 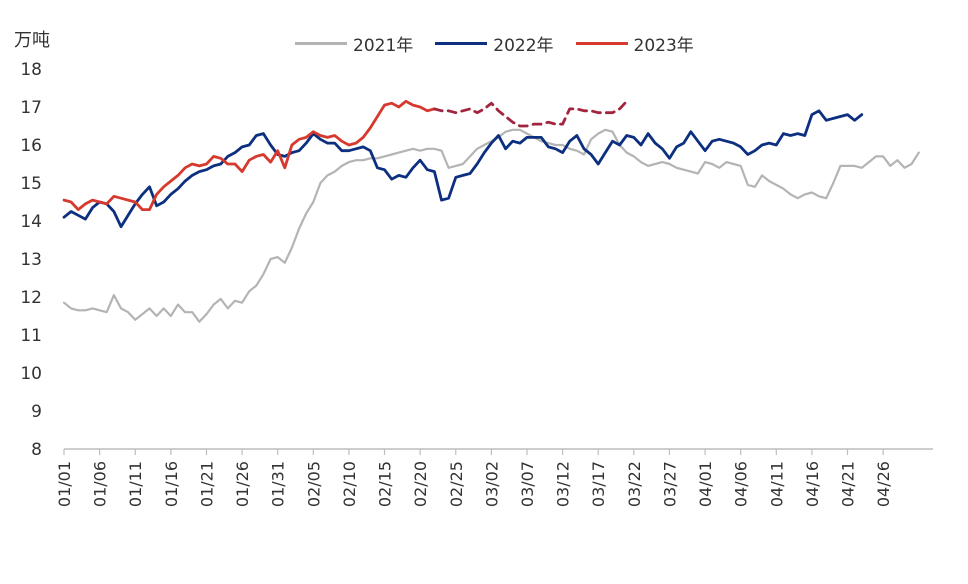 What do you see at coordinates (31, 260) in the screenshot?
I see `y-tick-label: 13` at bounding box center [31, 260].